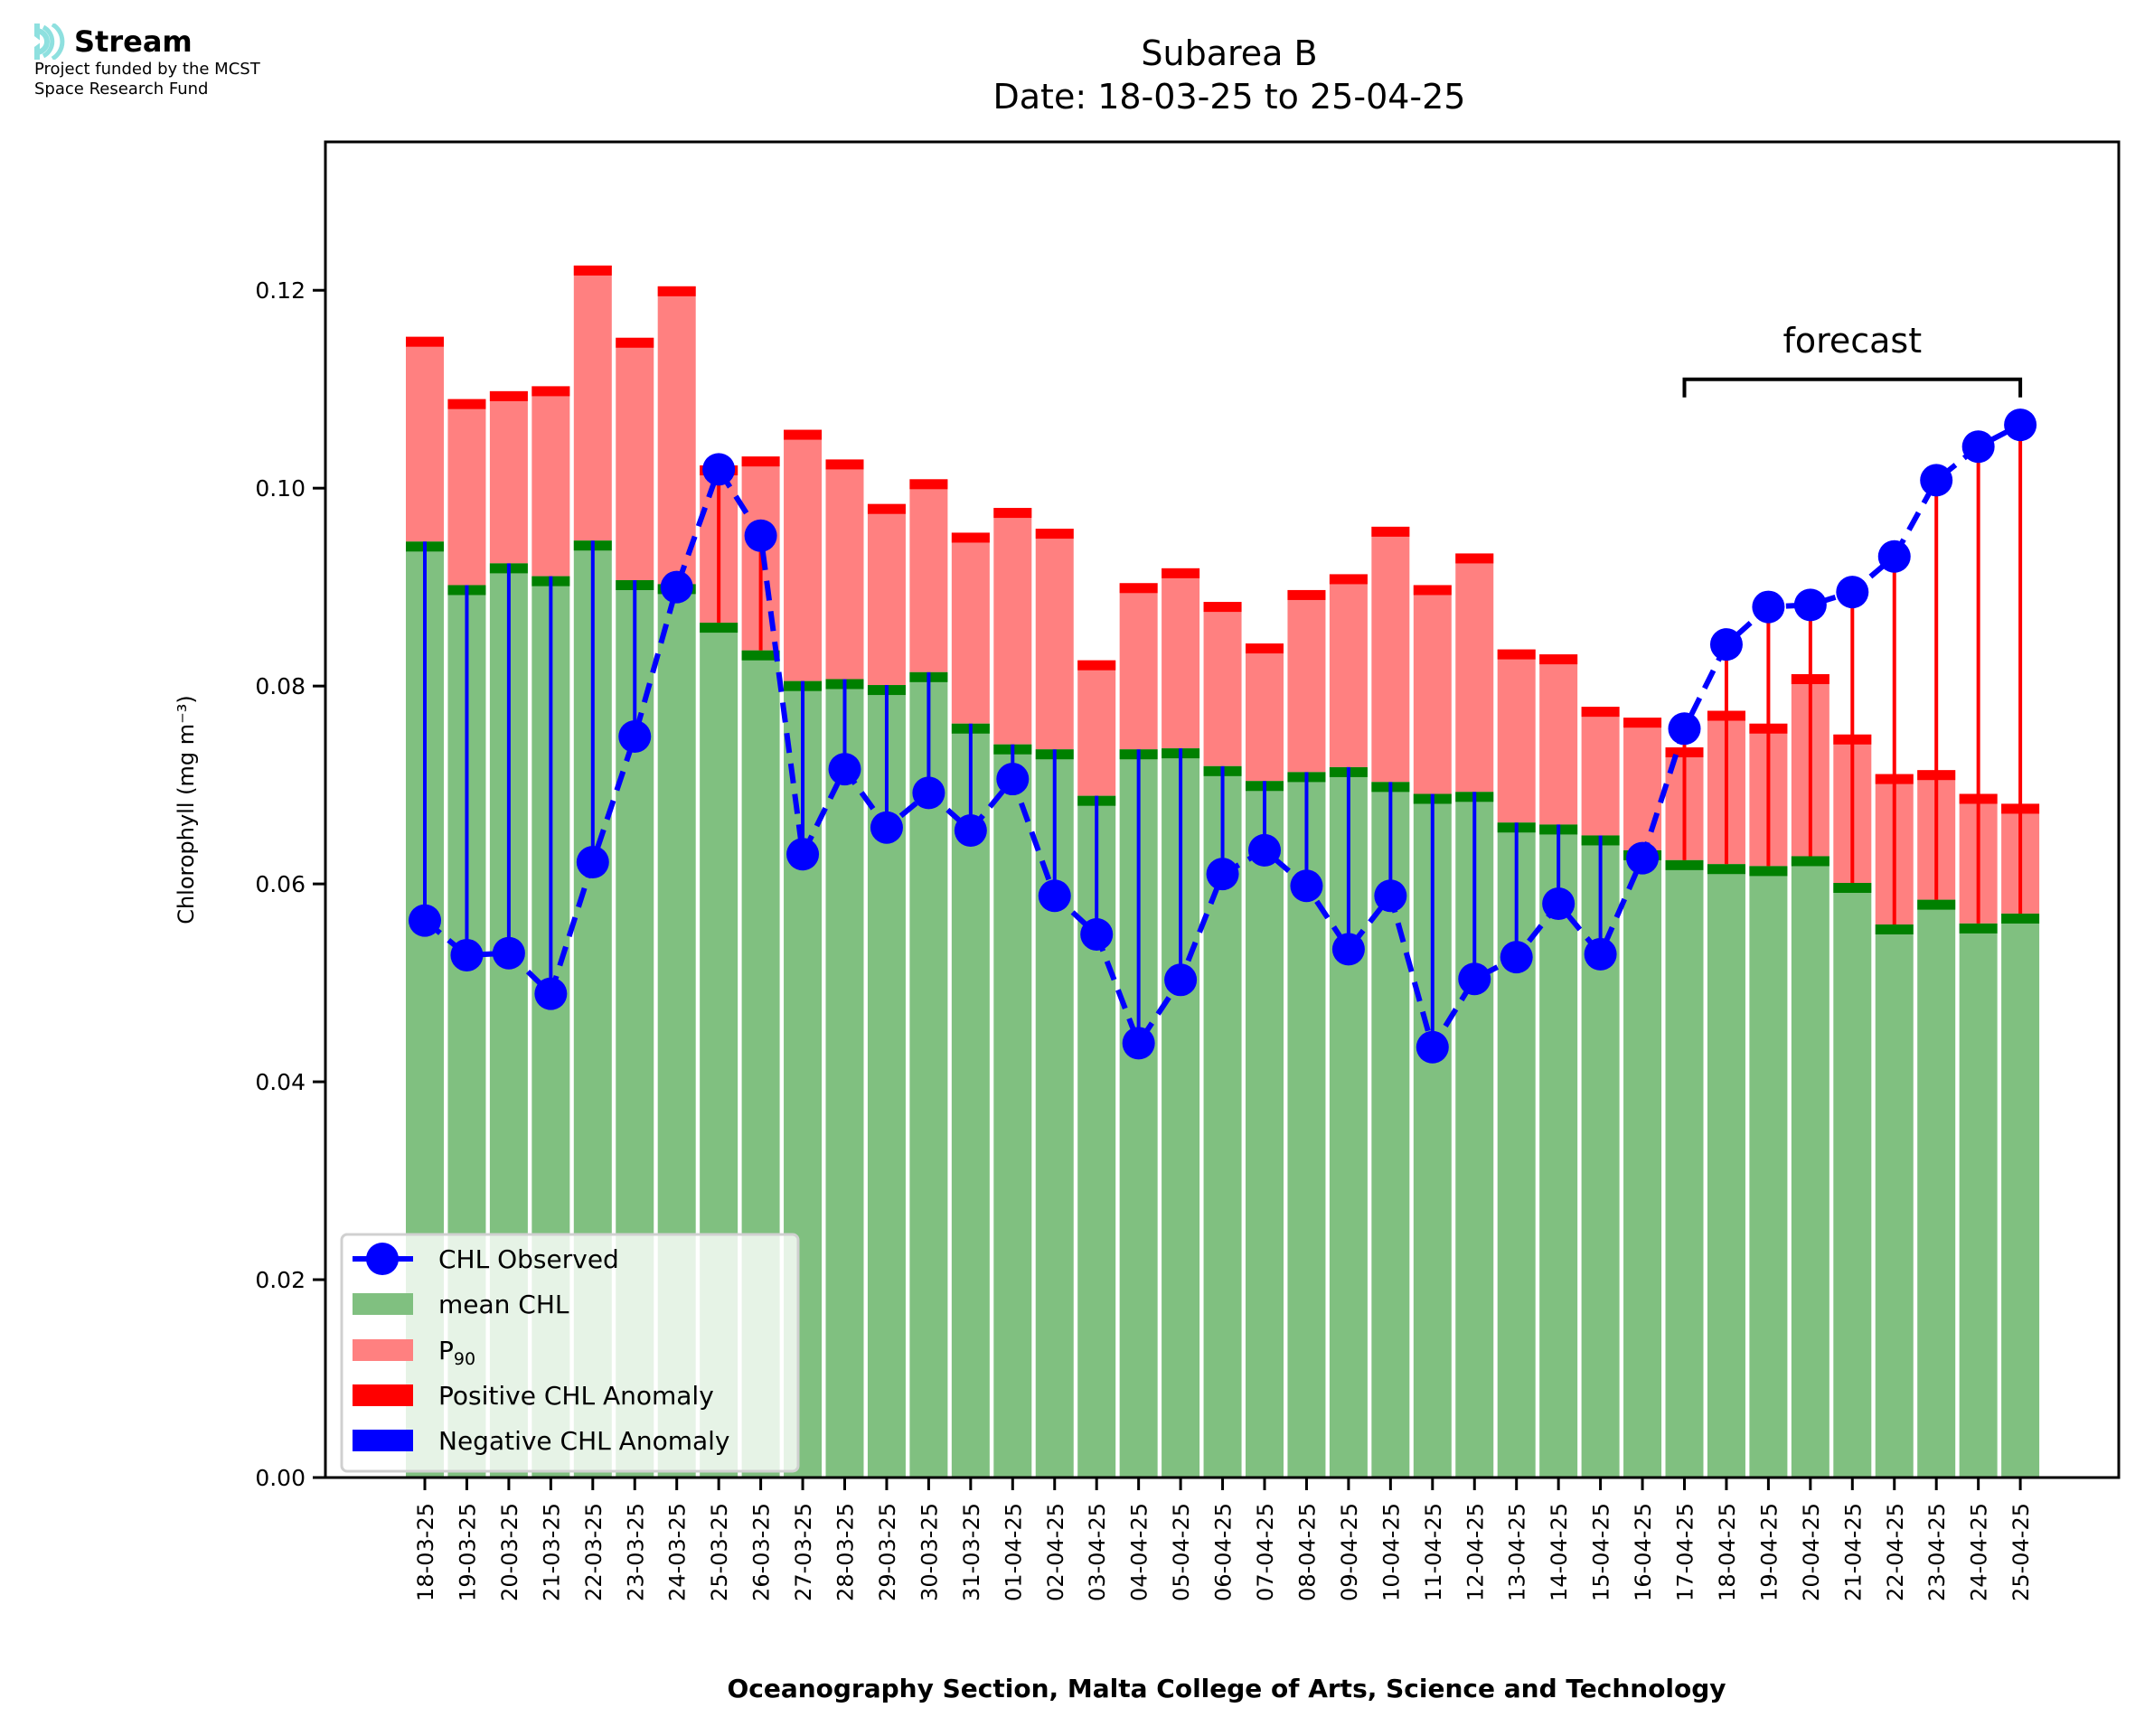  What do you see at coordinates (1055, 1552) in the screenshot?
I see `x-tick-label: 02-04-25` at bounding box center [1055, 1552].